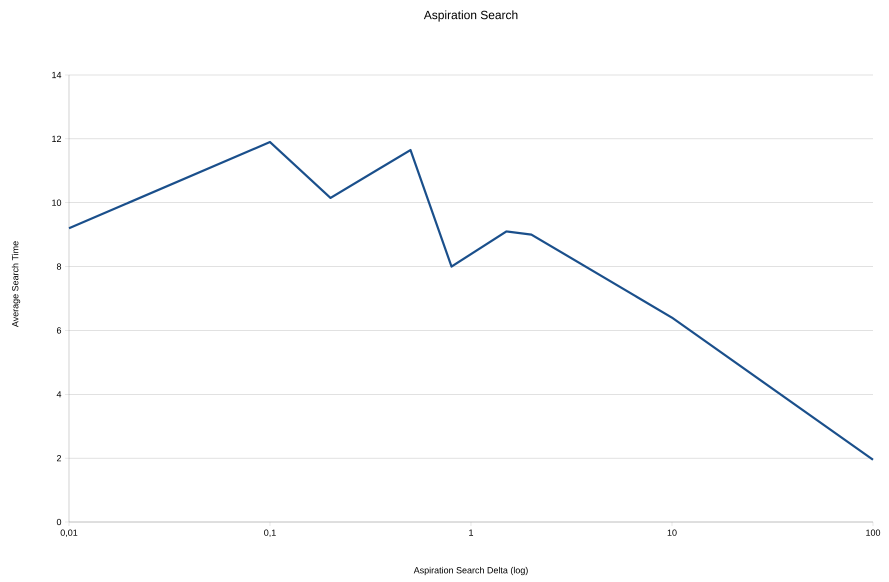 The height and width of the screenshot is (582, 889). Describe the element at coordinates (873, 533) in the screenshot. I see `x-tick-label: 100` at that location.